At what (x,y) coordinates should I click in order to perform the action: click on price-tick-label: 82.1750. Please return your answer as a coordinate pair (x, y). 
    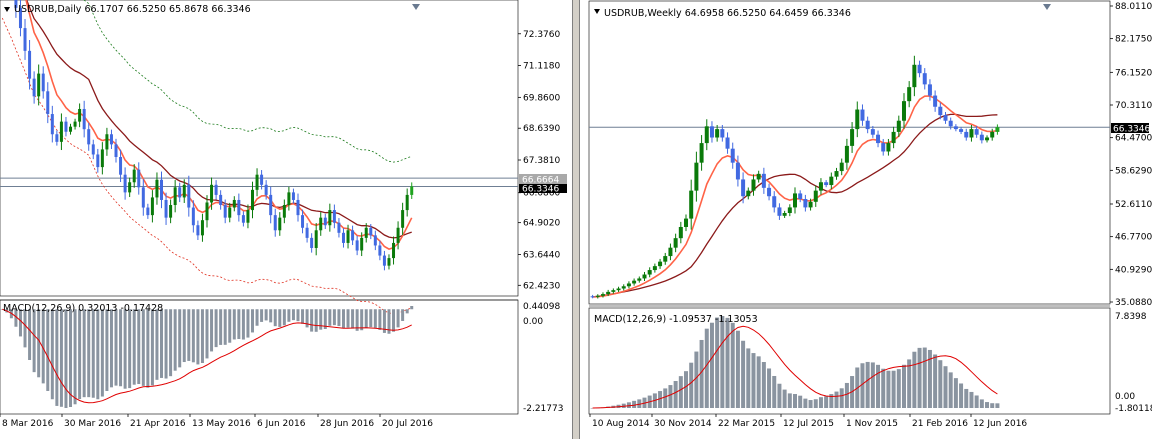
    Looking at the image, I should click on (1133, 40).